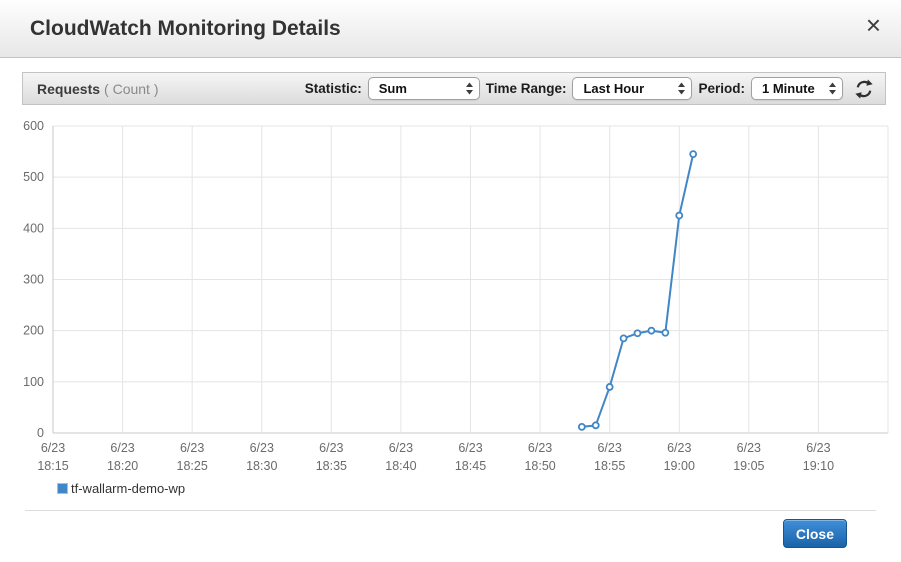 This screenshot has height=562, width=901. What do you see at coordinates (331, 466) in the screenshot?
I see `x-tick-time-label: 18:35` at bounding box center [331, 466].